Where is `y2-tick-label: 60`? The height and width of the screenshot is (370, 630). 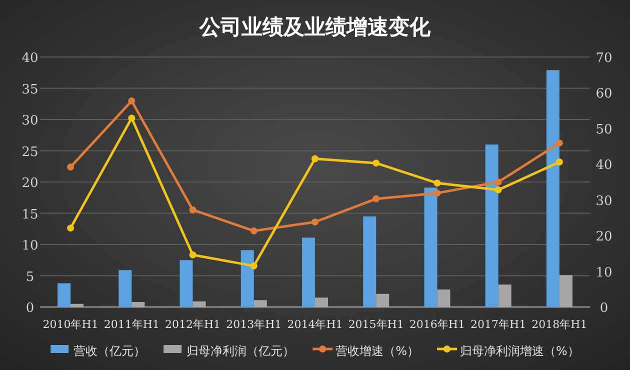 y2-tick-label: 60 is located at coordinates (604, 94).